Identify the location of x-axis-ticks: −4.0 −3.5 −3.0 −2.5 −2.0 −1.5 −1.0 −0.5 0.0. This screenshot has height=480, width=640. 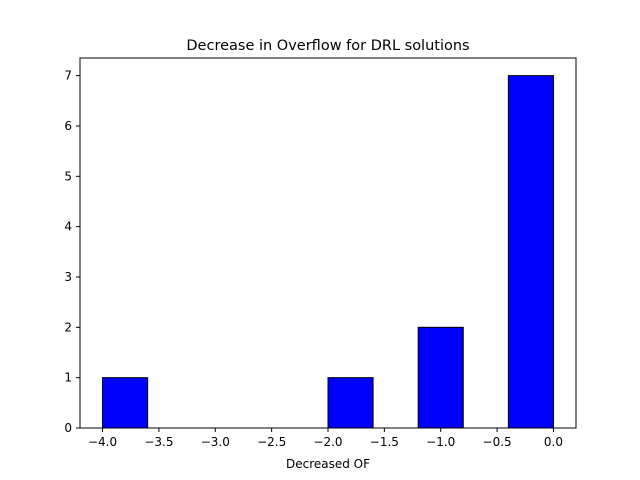
(325, 438).